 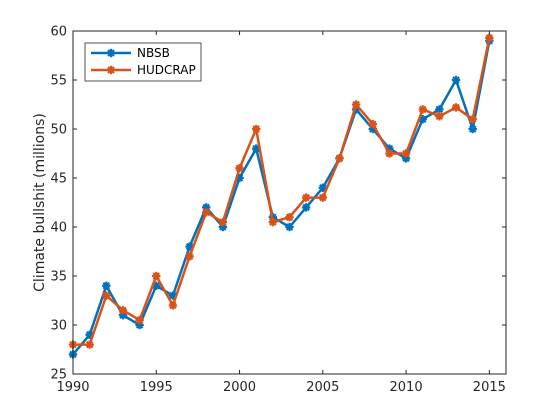 I want to click on data-point-hudcrap-1991, so click(x=89, y=344).